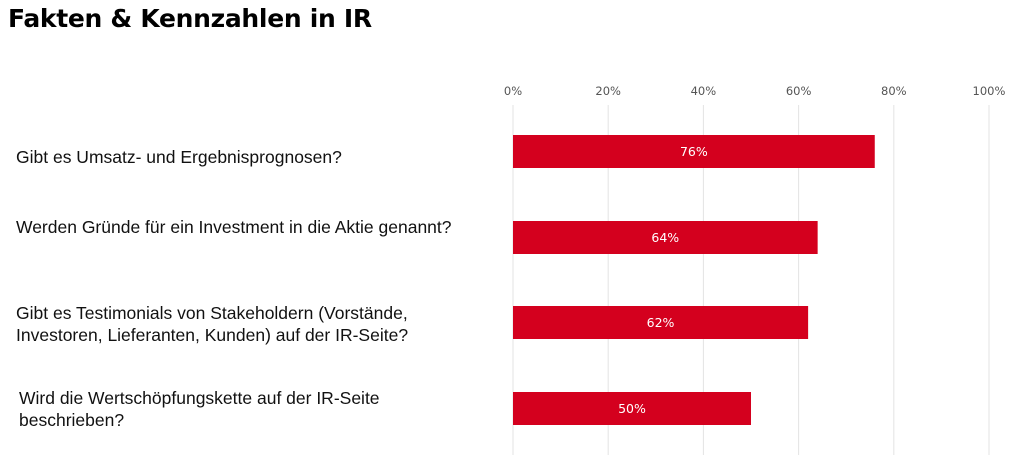  Describe the element at coordinates (755, 91) in the screenshot. I see `x-axis-ticks: 0% 20% 40% 60% 80% 100%` at that location.